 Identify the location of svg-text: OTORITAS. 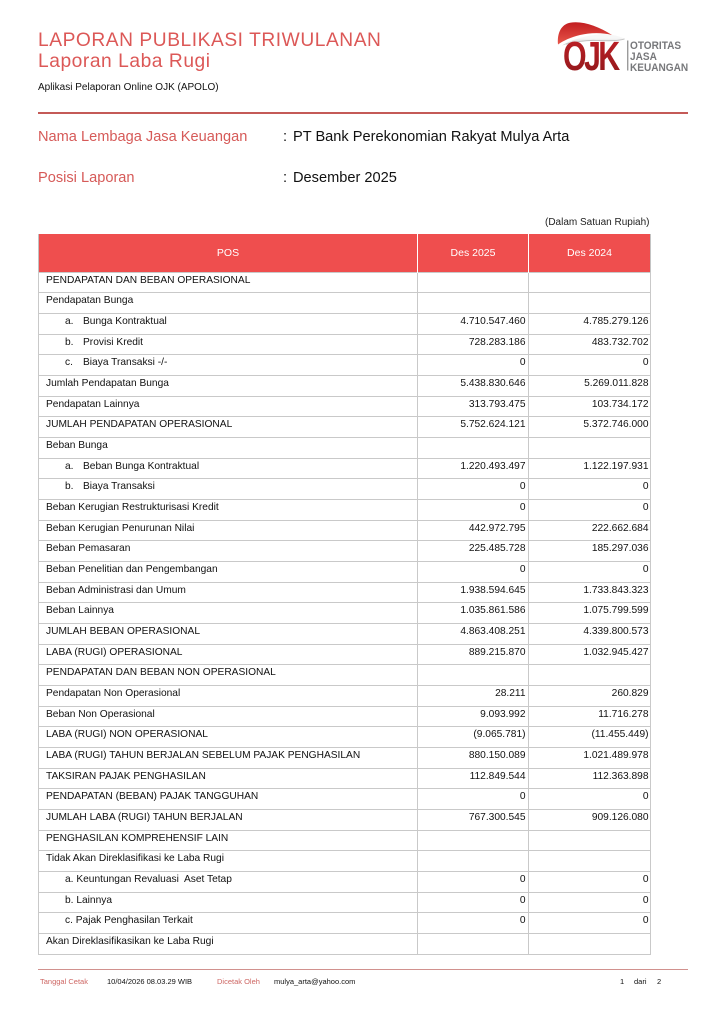
(655, 46).